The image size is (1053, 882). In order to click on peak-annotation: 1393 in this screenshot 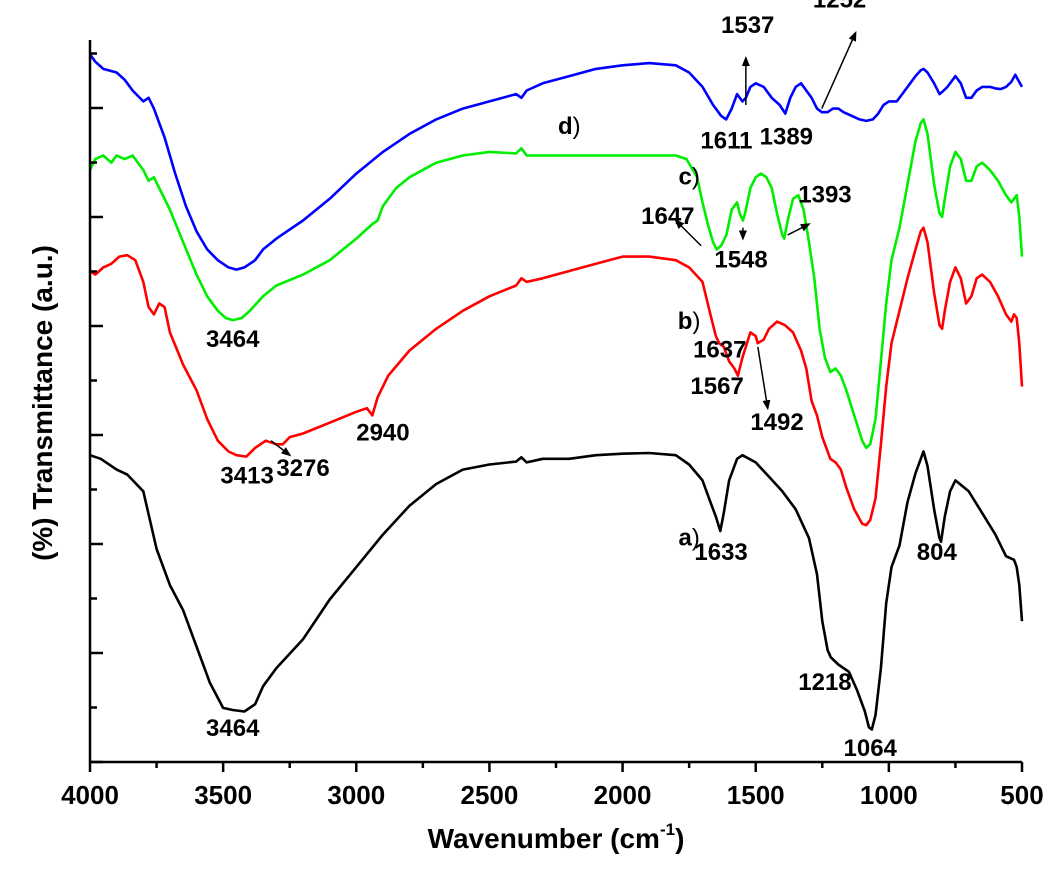, I will do `click(824, 194)`.